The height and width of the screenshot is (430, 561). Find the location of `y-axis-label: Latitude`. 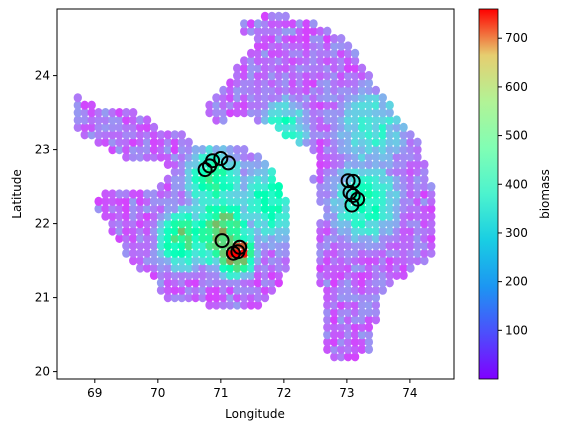

y-axis-label: Latitude is located at coordinates (17, 193).